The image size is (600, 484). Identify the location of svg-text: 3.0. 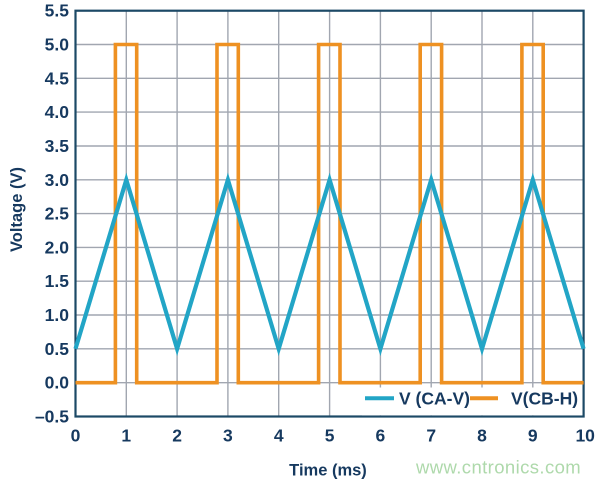
(57, 180).